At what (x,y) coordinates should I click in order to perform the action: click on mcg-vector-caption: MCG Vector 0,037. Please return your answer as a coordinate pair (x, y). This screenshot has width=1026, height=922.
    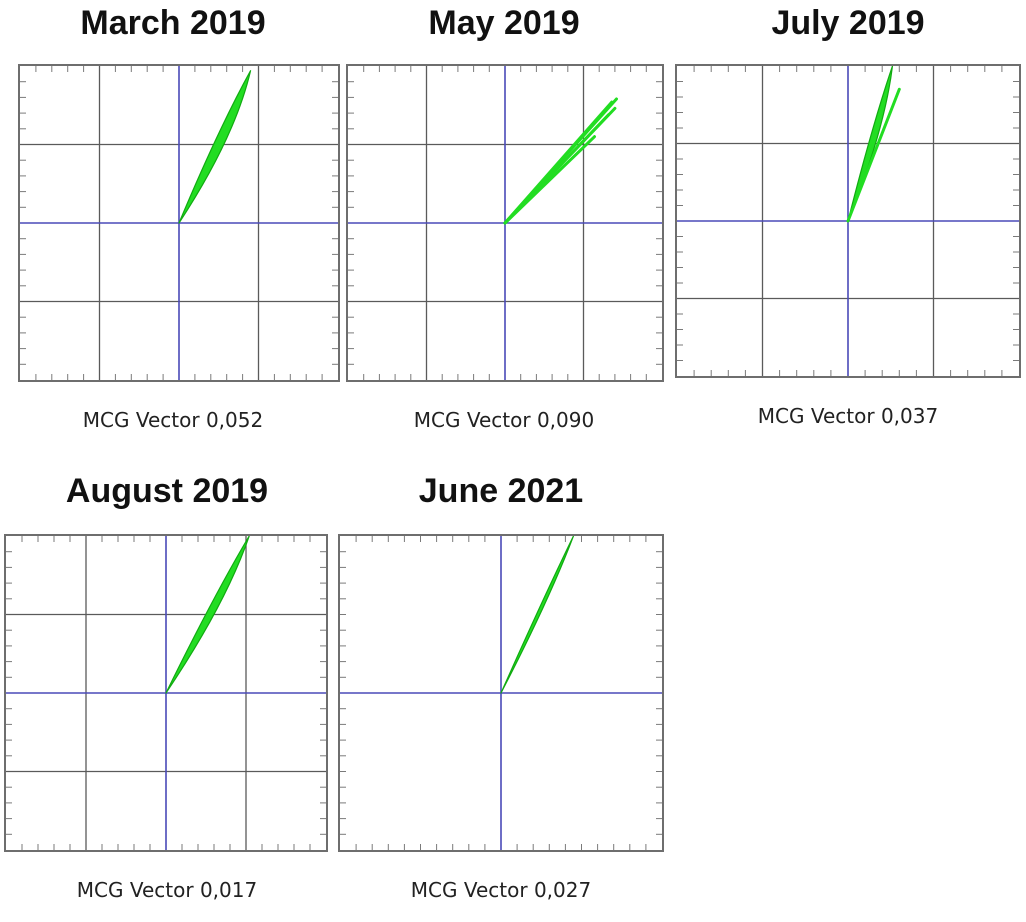
    Looking at the image, I should click on (848, 416).